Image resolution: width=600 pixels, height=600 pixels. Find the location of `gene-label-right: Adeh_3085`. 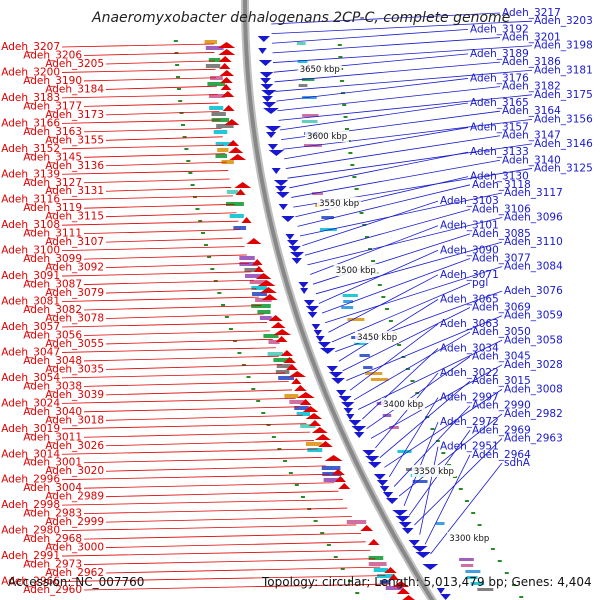

gene-label-right: Adeh_3085 is located at coordinates (501, 234).